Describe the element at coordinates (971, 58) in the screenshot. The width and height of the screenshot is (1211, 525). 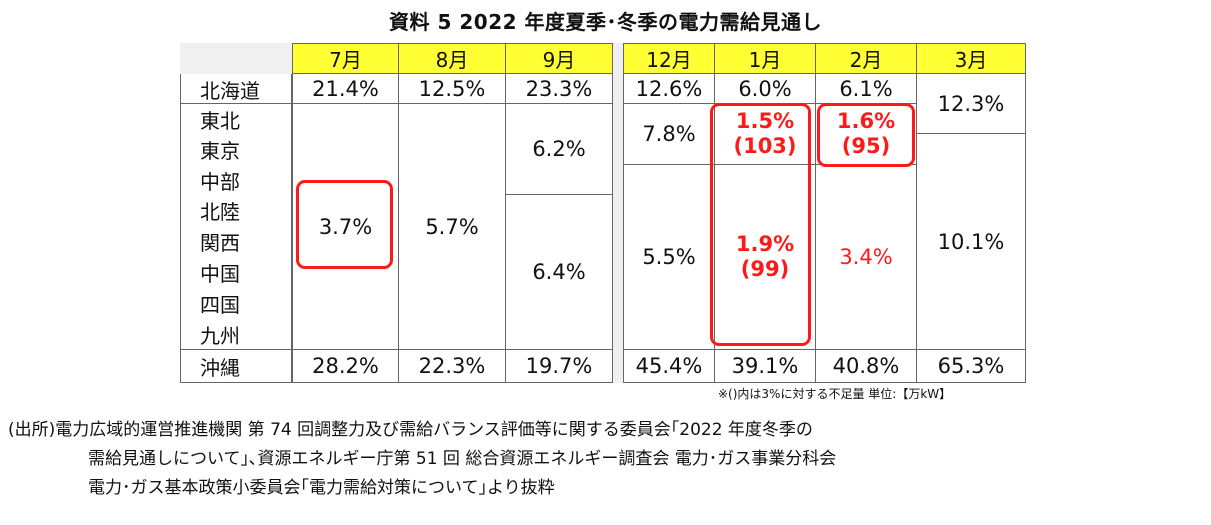
I see `month-header-3: 3月` at that location.